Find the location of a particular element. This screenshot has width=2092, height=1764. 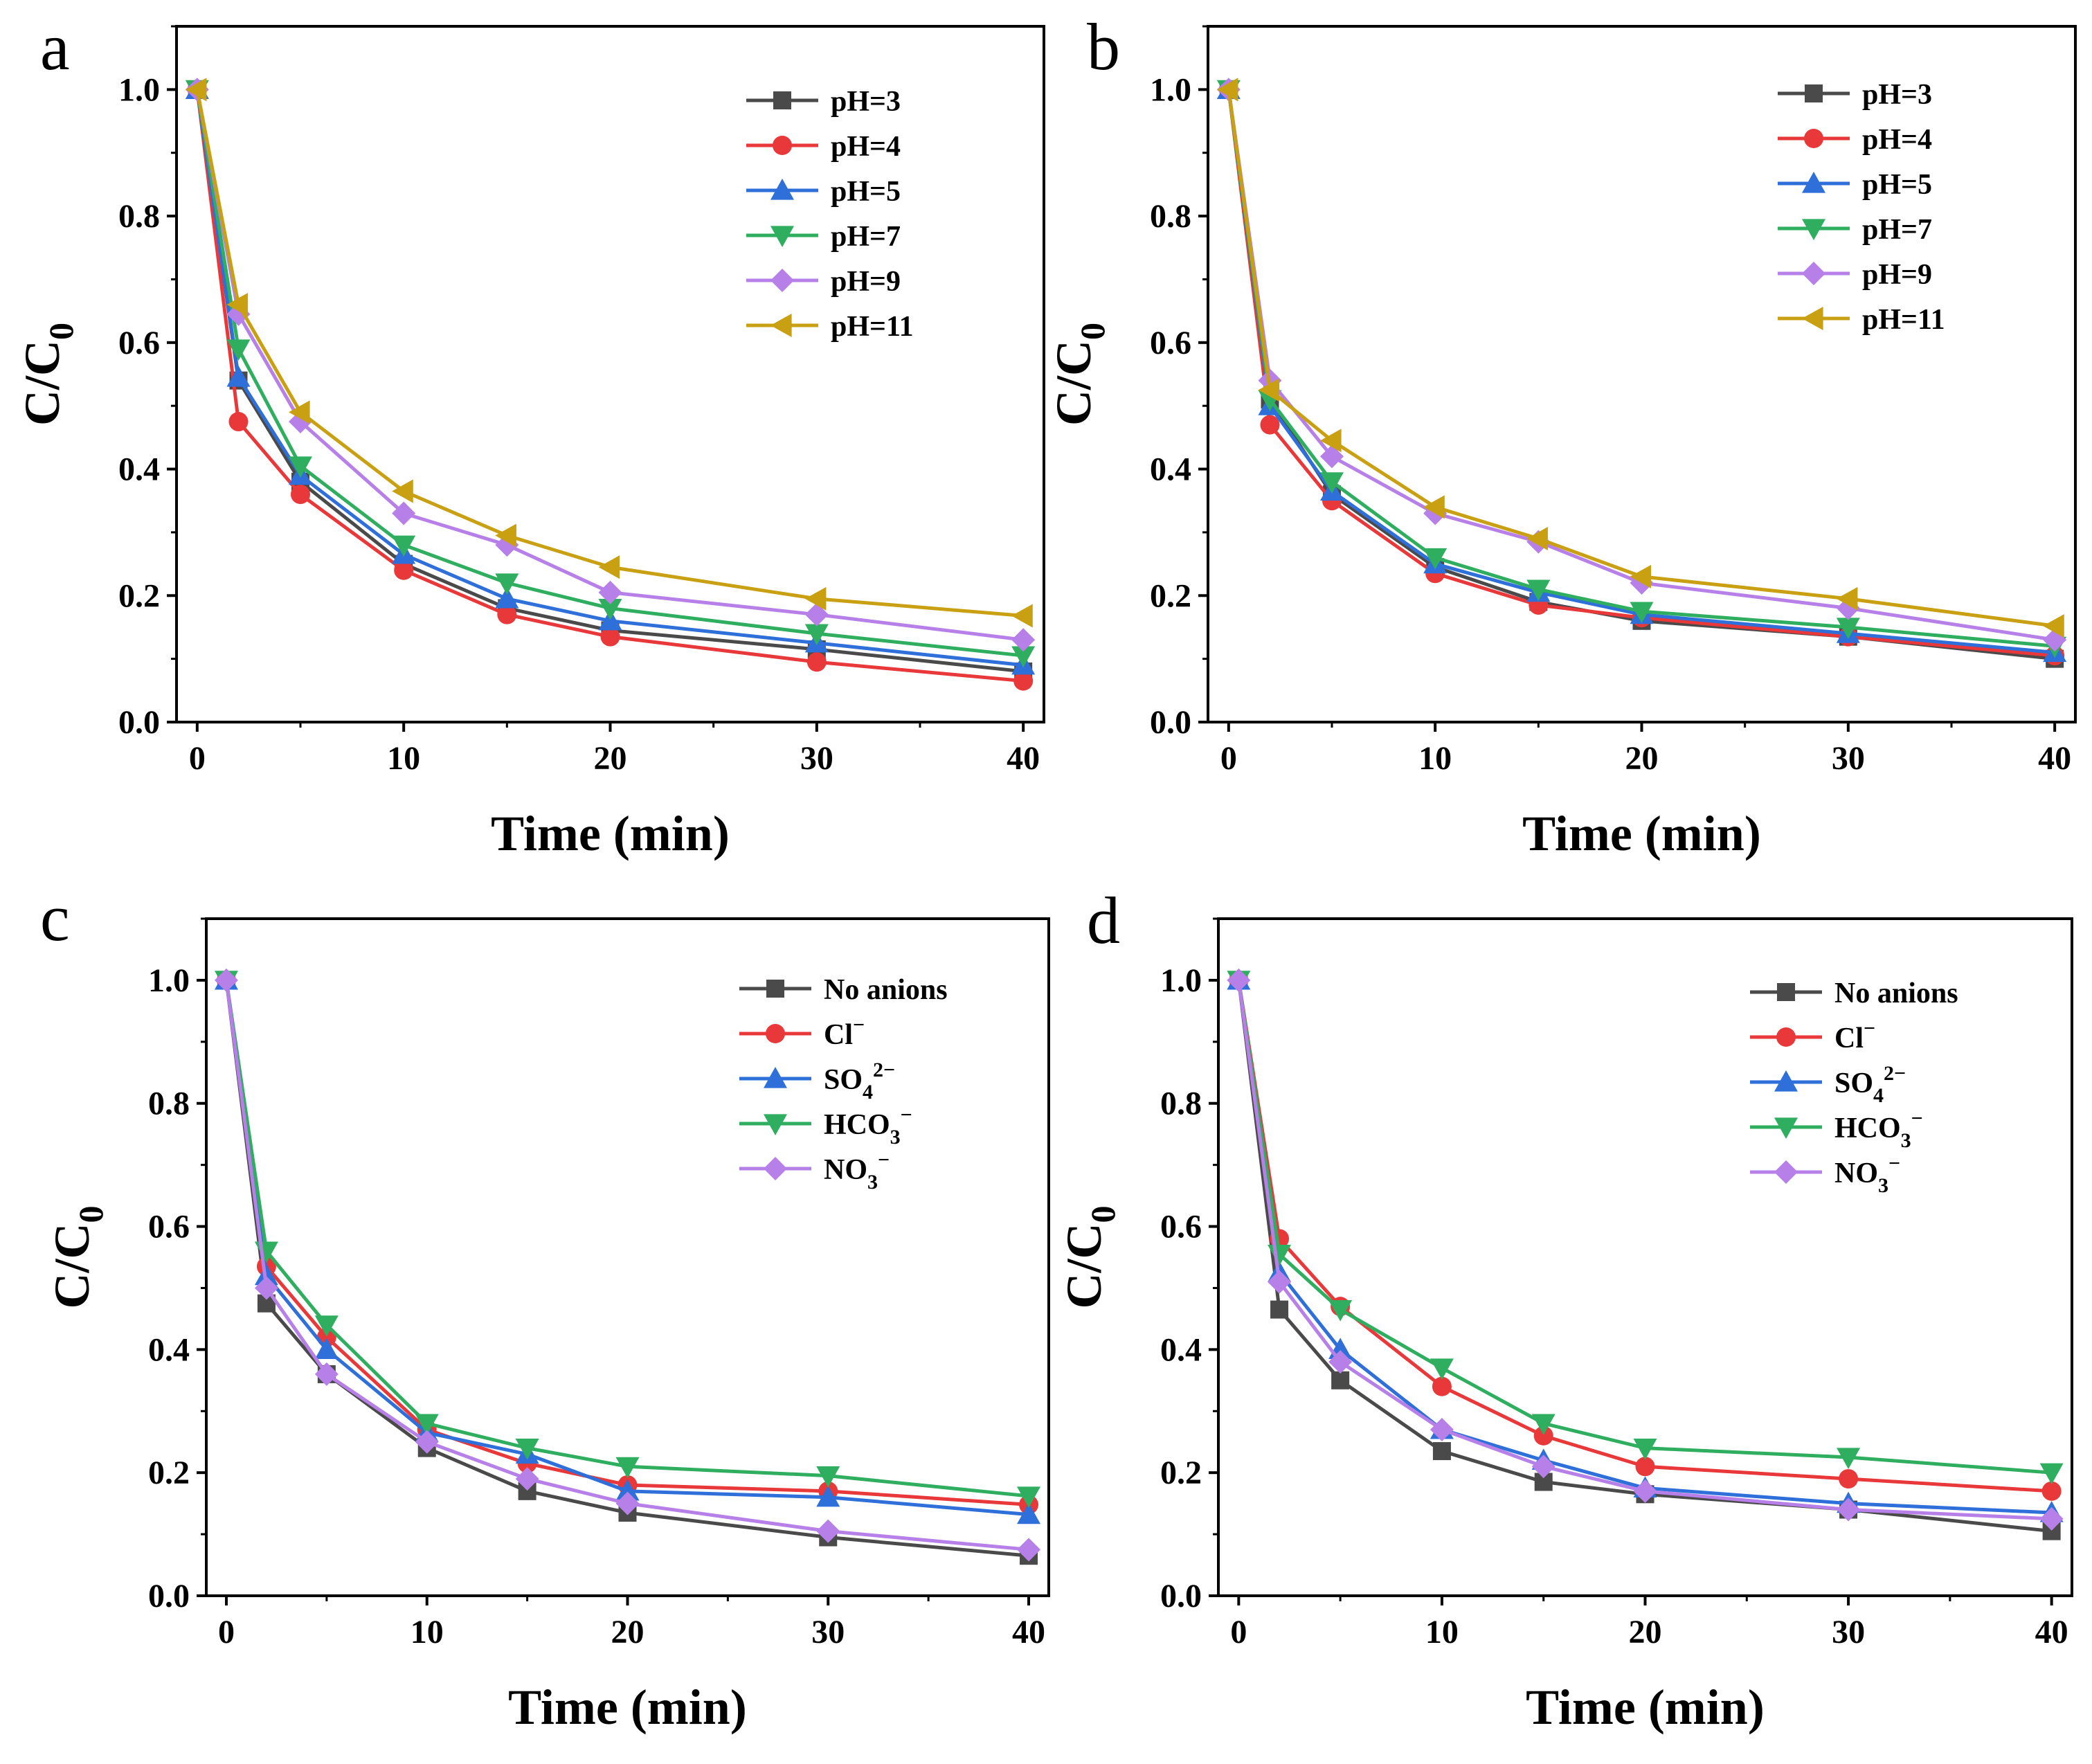

legend-entry: NO3− is located at coordinates (815, 1171).